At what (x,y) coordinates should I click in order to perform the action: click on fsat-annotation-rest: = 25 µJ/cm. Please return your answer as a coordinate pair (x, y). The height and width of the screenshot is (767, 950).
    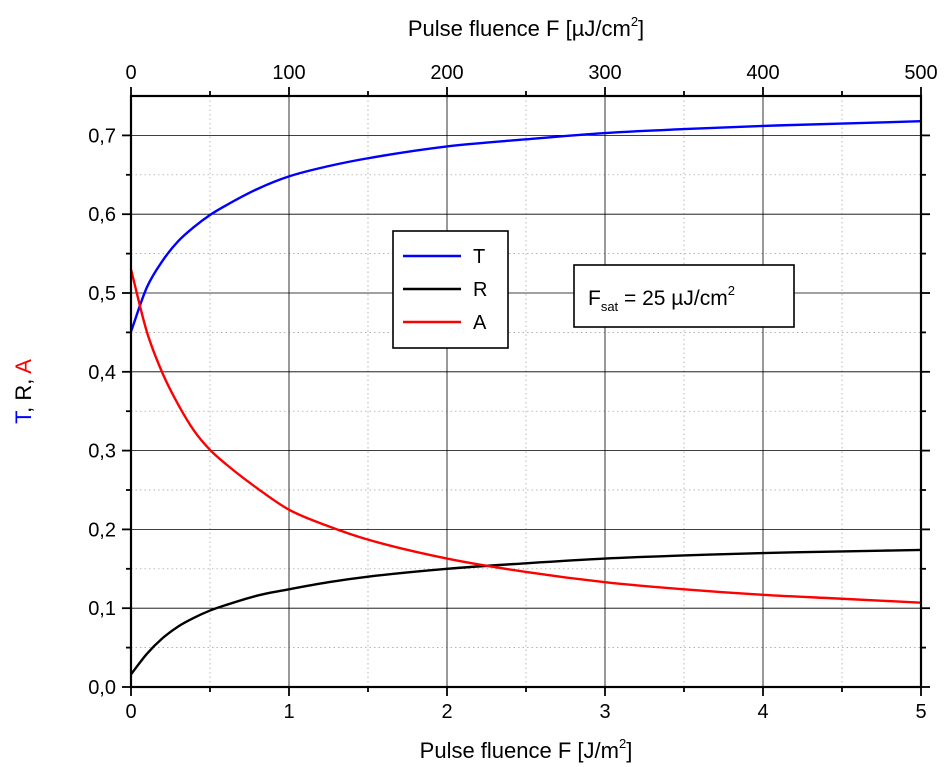
    Looking at the image, I should click on (673, 298).